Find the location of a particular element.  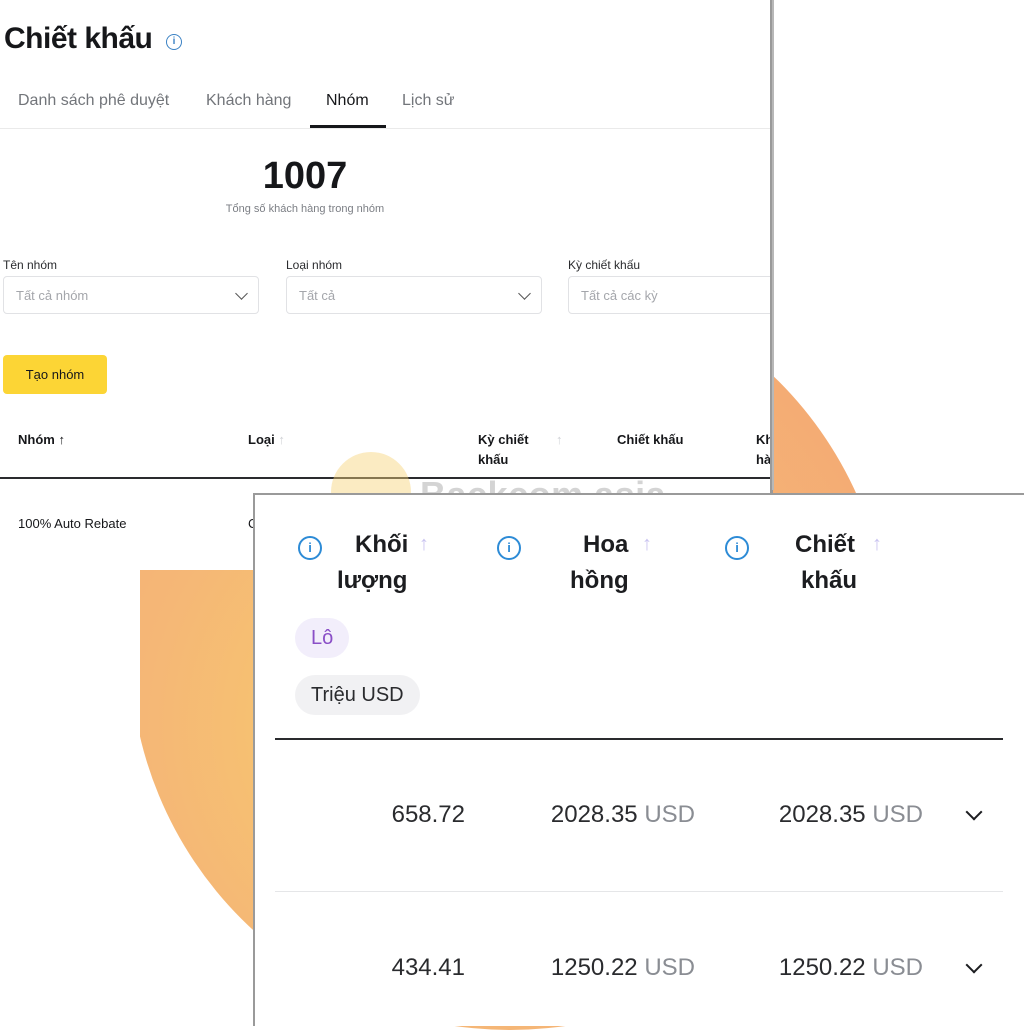

table-cell-volume: 658.72 is located at coordinates (428, 814).